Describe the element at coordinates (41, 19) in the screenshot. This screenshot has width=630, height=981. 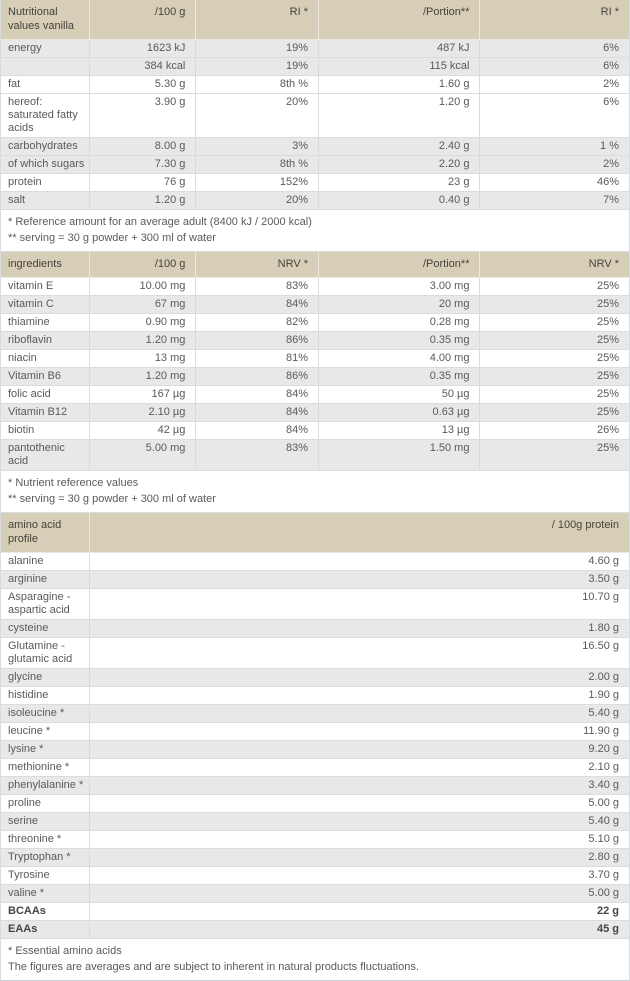
I see `column-header-nutrition-label: Nutritional values vanilla` at that location.